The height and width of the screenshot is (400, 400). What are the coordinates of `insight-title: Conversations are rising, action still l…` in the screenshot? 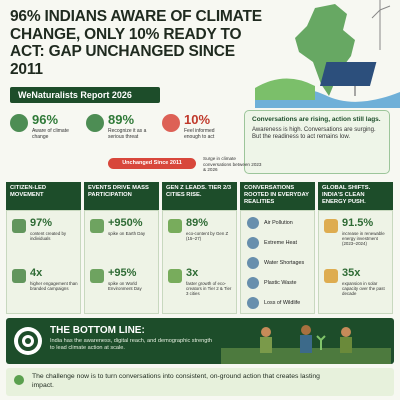 It's located at (316, 119).